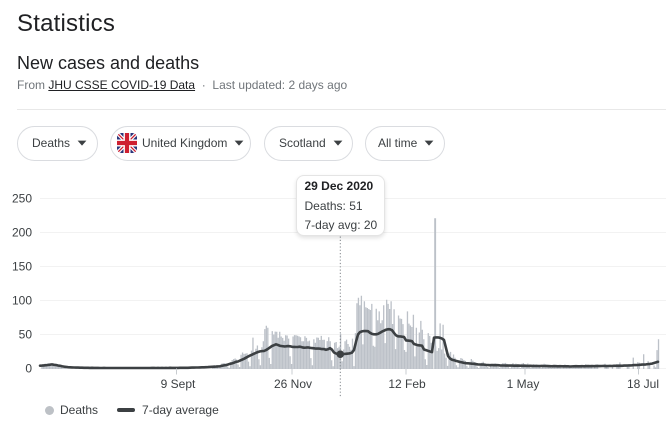 This screenshot has height=425, width=666. I want to click on svg-text: 18 Jul, so click(643, 384).